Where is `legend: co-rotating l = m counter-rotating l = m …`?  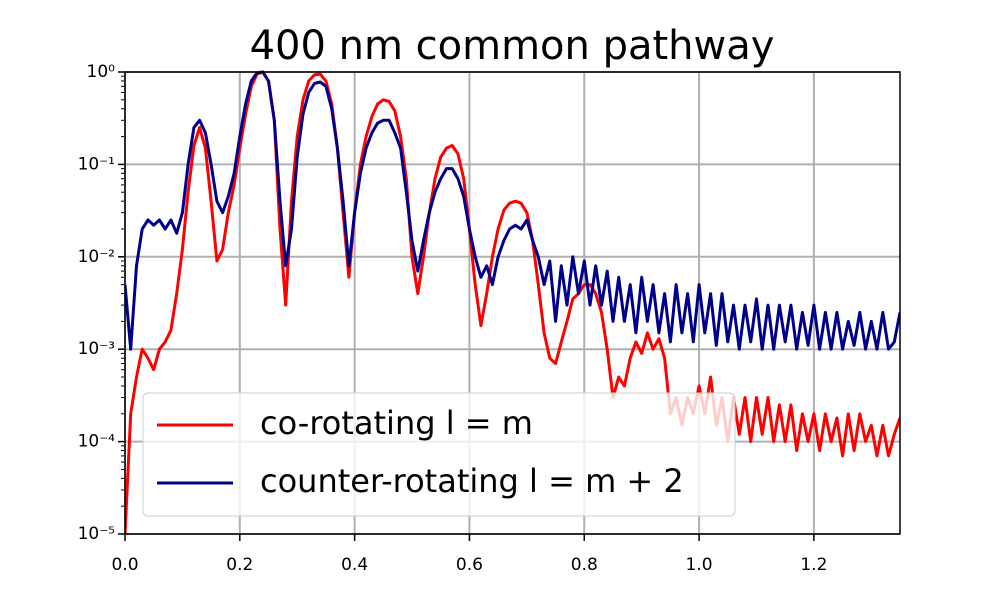 legend: co-rotating l = m counter-rotating l = m … is located at coordinates (439, 454).